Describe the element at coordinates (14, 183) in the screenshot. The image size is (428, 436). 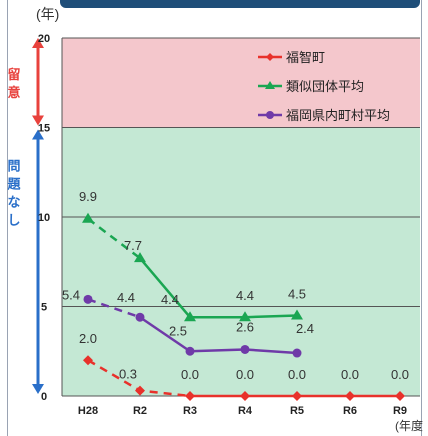
I see `ok-zone-label: 題` at that location.